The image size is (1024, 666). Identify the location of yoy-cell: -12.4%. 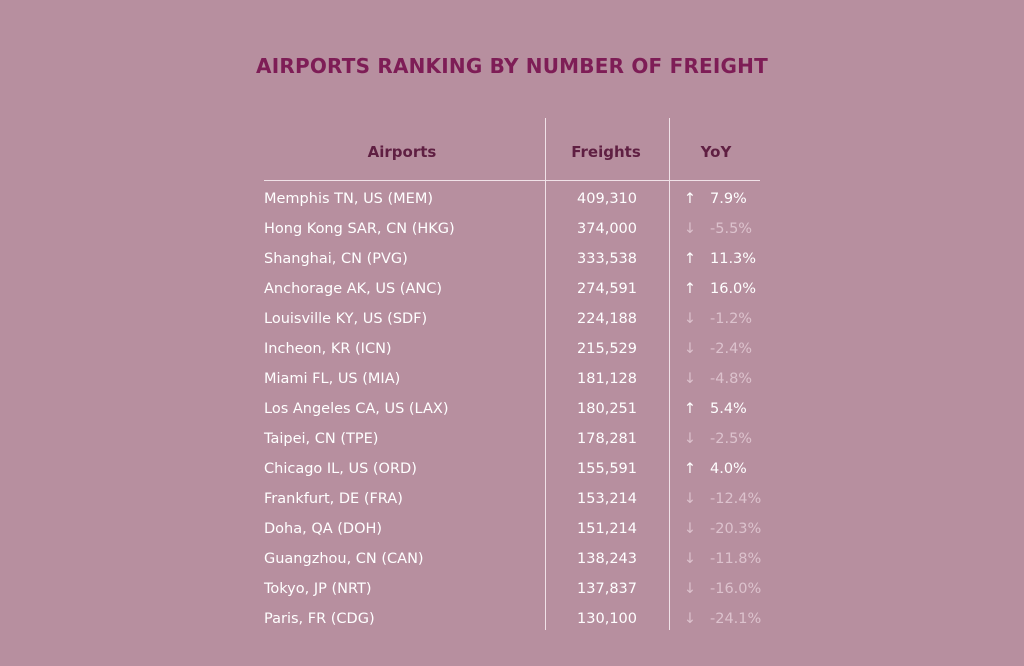
(736, 499).